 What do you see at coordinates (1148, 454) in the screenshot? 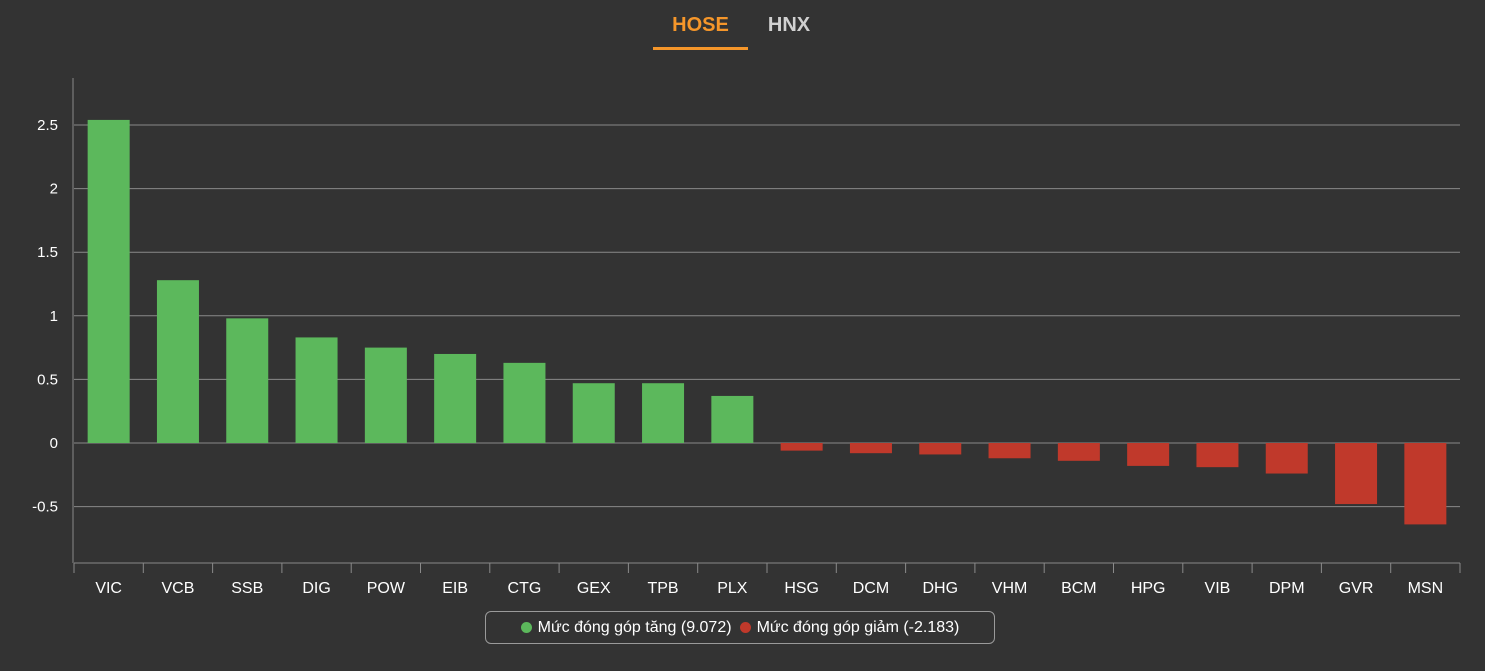
I see `bar-hpg` at bounding box center [1148, 454].